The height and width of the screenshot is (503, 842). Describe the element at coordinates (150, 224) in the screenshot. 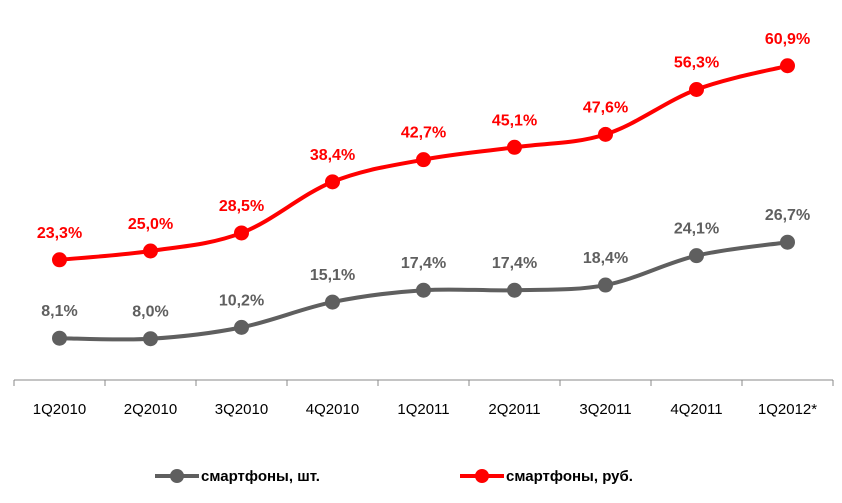

I see `data-label: 25,0%` at that location.